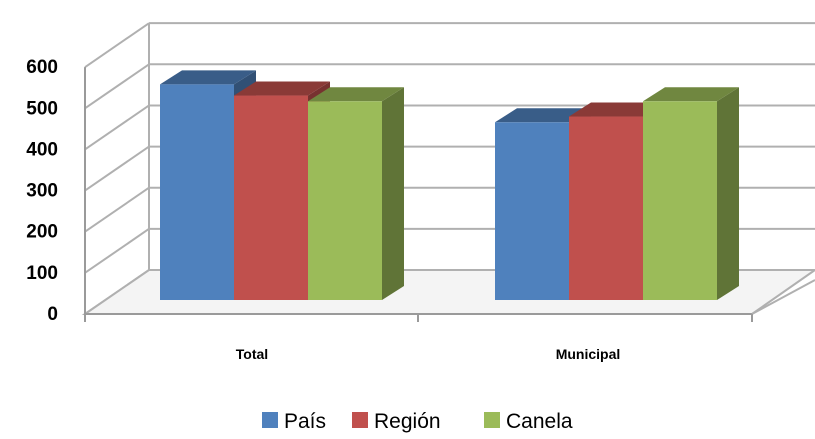 The image size is (815, 439). I want to click on y-tick-label: 500, so click(42, 108).